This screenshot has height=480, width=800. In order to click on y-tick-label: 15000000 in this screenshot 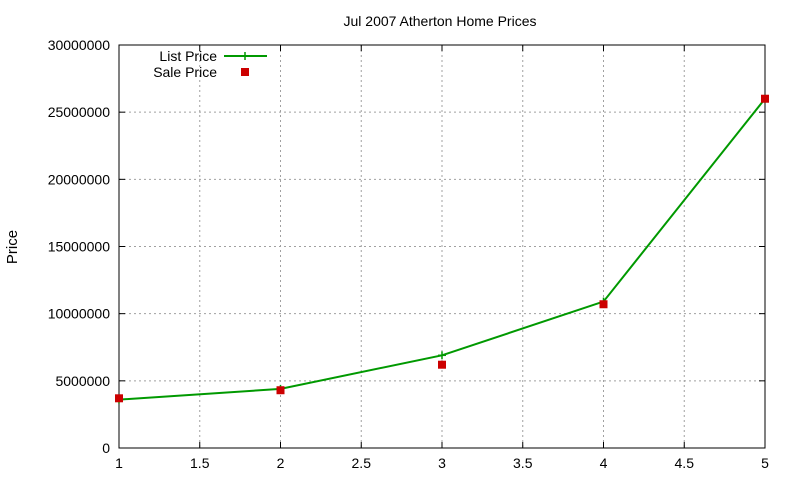, I will do `click(79, 247)`.